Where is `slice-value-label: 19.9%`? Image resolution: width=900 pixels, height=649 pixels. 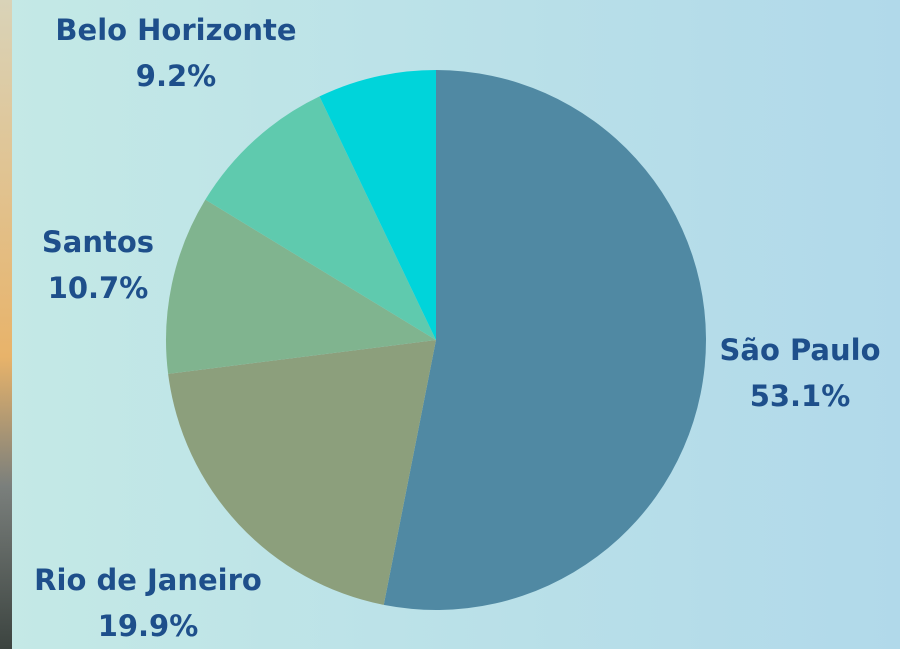 slice-value-label: 19.9% is located at coordinates (148, 626).